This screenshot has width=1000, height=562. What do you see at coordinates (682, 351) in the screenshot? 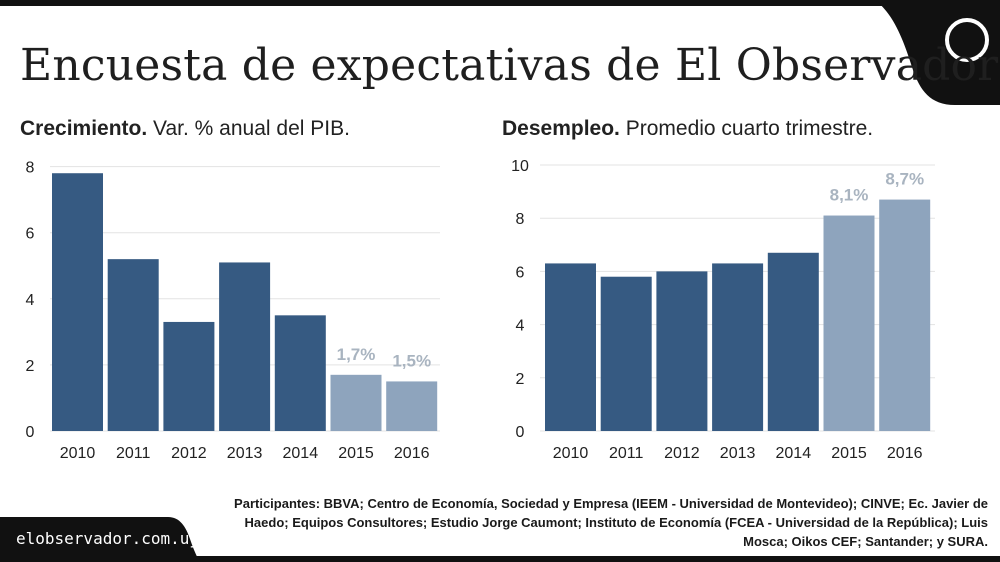
I see `unemployment-bar-2012` at bounding box center [682, 351].